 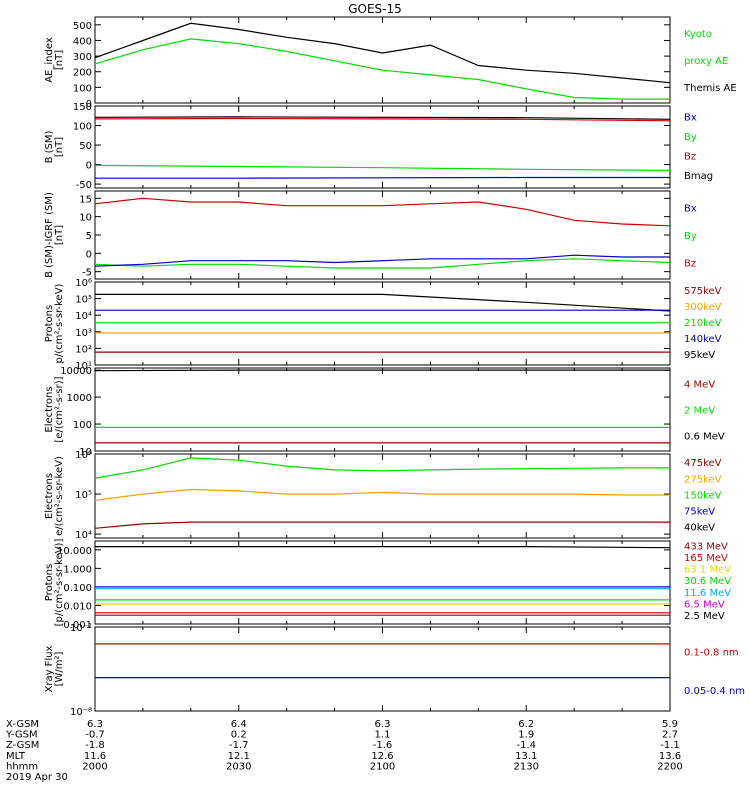 I want to click on footer-cell-3-4: 2130, so click(x=526, y=766).